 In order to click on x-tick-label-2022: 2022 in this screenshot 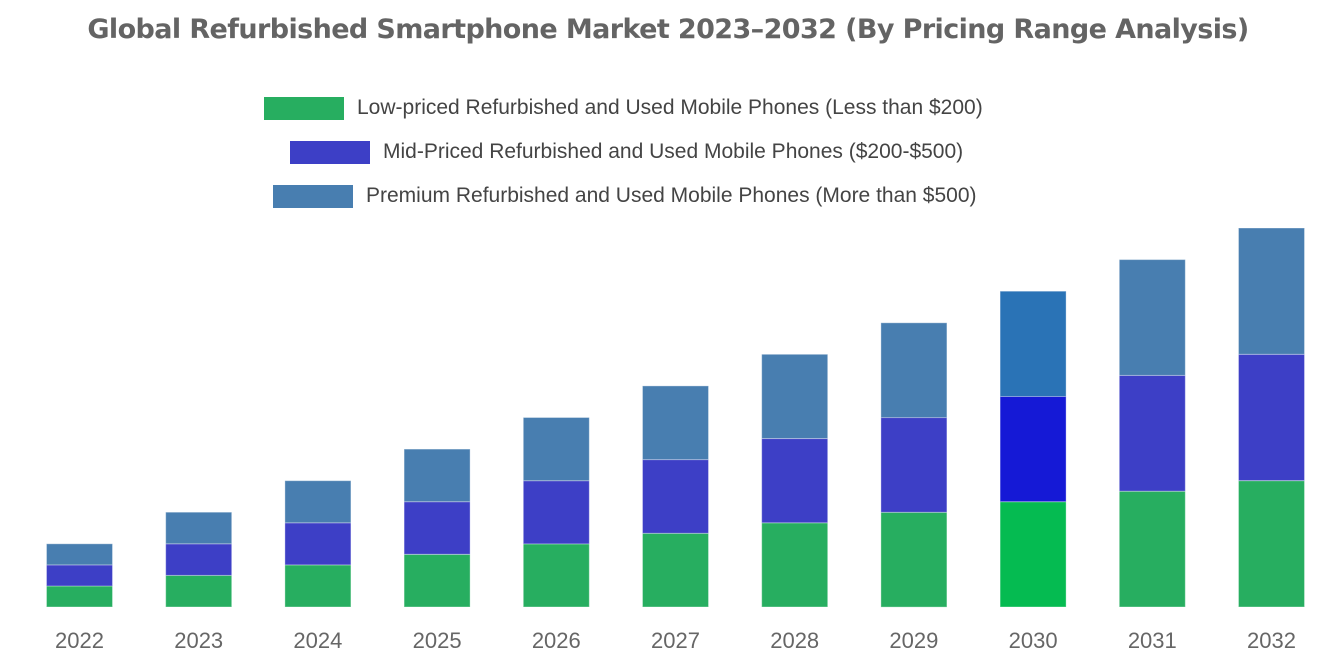, I will do `click(79, 640)`.